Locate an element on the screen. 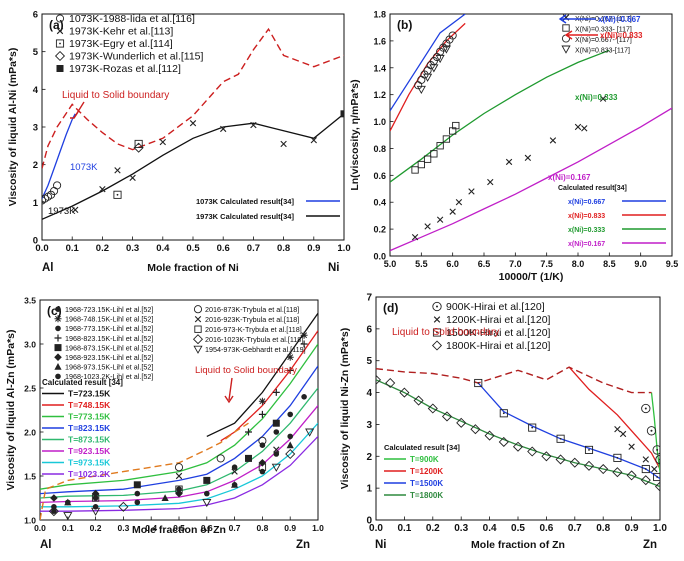 This screenshot has height=561, width=684. line-legend-entry: 1073K Calculated result[34] is located at coordinates (245, 201).